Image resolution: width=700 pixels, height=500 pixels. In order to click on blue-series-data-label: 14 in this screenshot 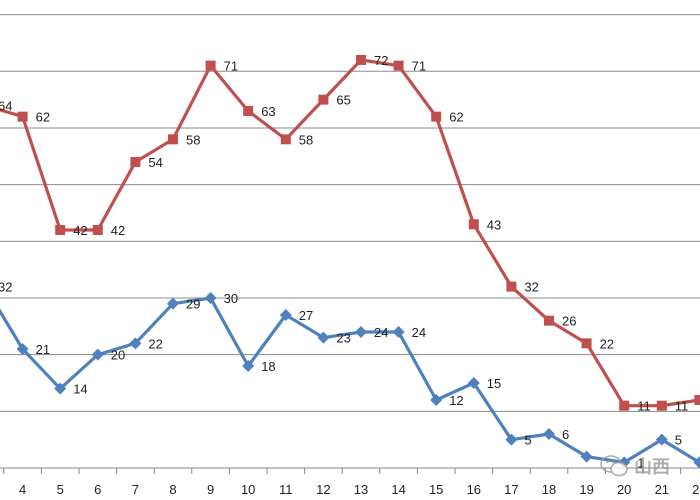, I will do `click(80, 389)`.